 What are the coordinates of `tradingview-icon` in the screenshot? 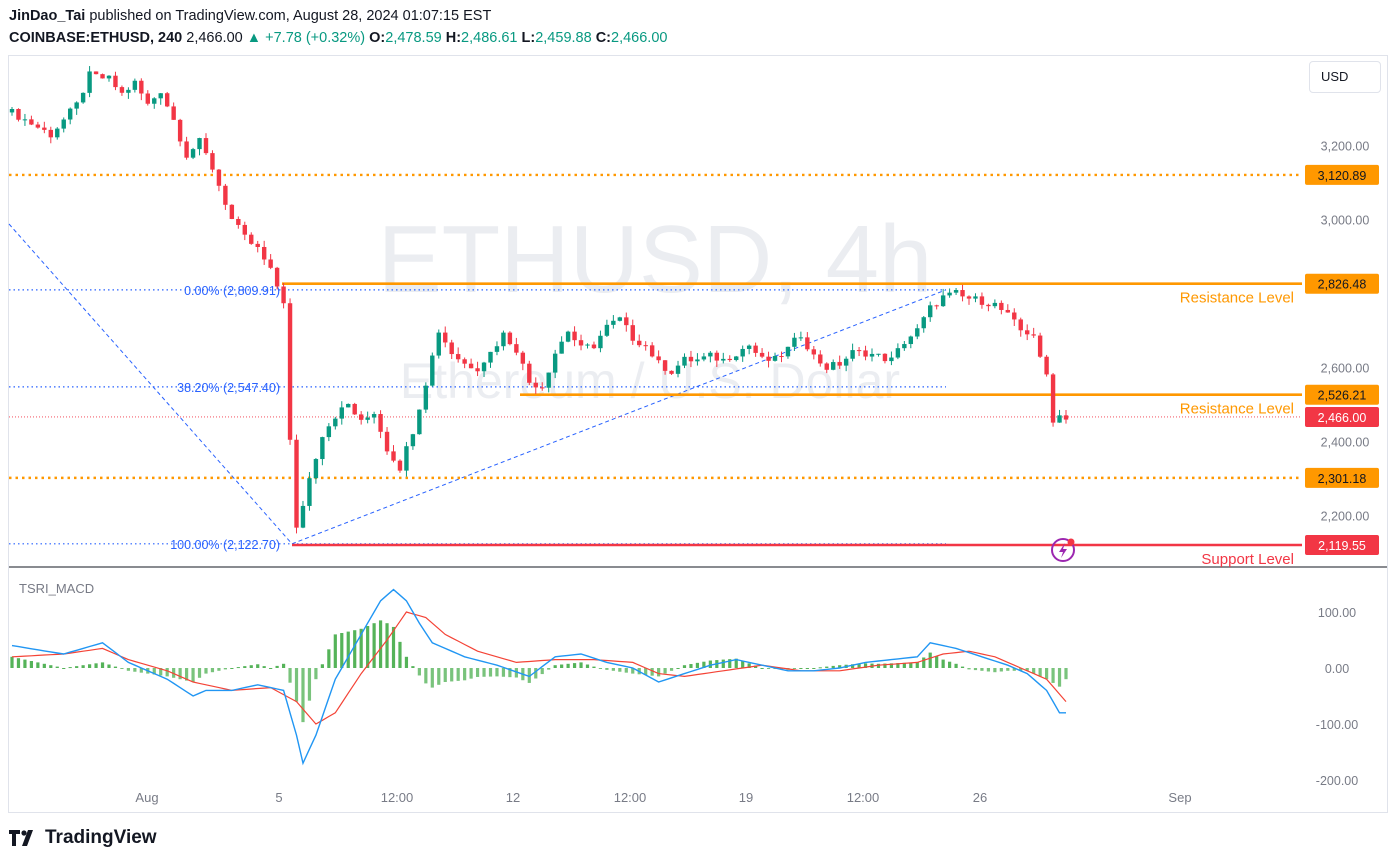 It's located at (21, 838).